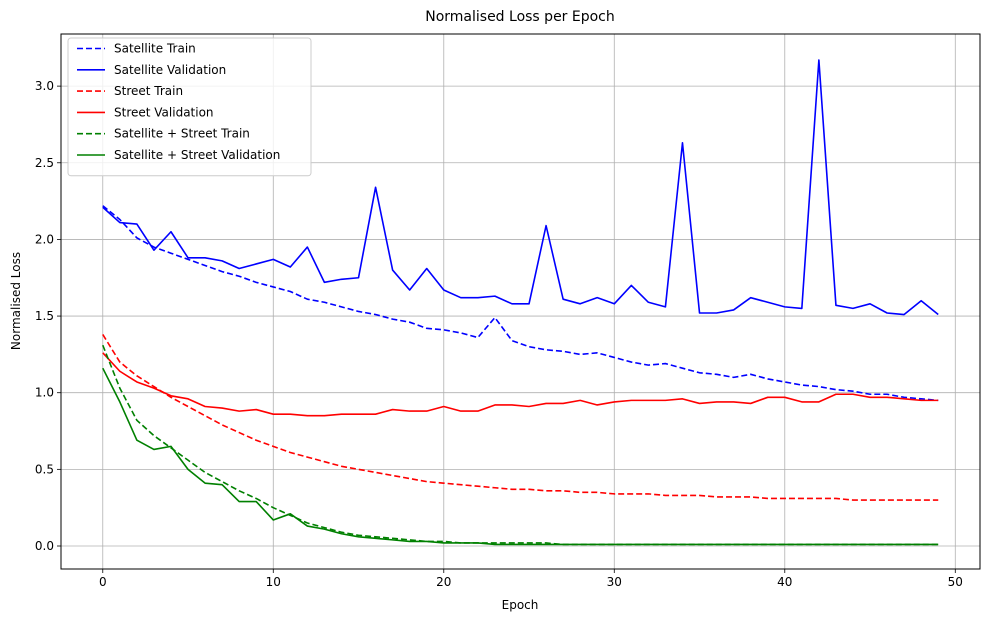 This screenshot has height=622, width=1001. Describe the element at coordinates (520, 605) in the screenshot. I see `x-axis-label: Epoch` at that location.